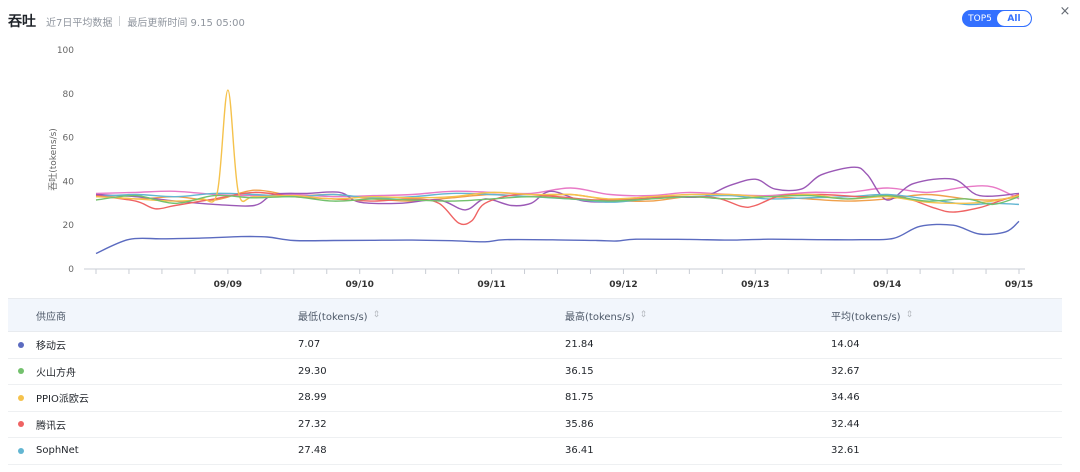  Describe the element at coordinates (558, 279) in the screenshot. I see `x-axis: 09/09 09/10 09/11 09/12 09/13 09/14 09/15` at that location.